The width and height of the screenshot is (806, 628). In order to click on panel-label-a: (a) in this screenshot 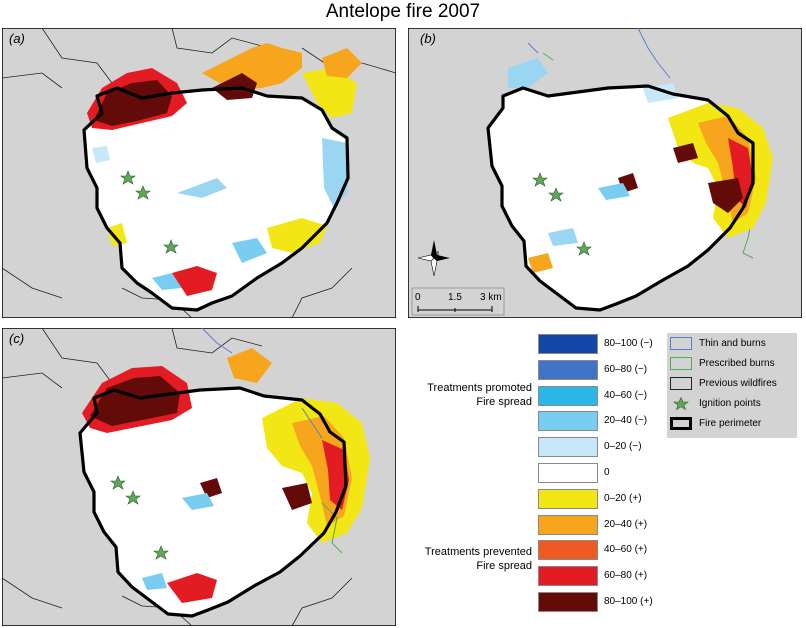, I will do `click(17, 38)`.